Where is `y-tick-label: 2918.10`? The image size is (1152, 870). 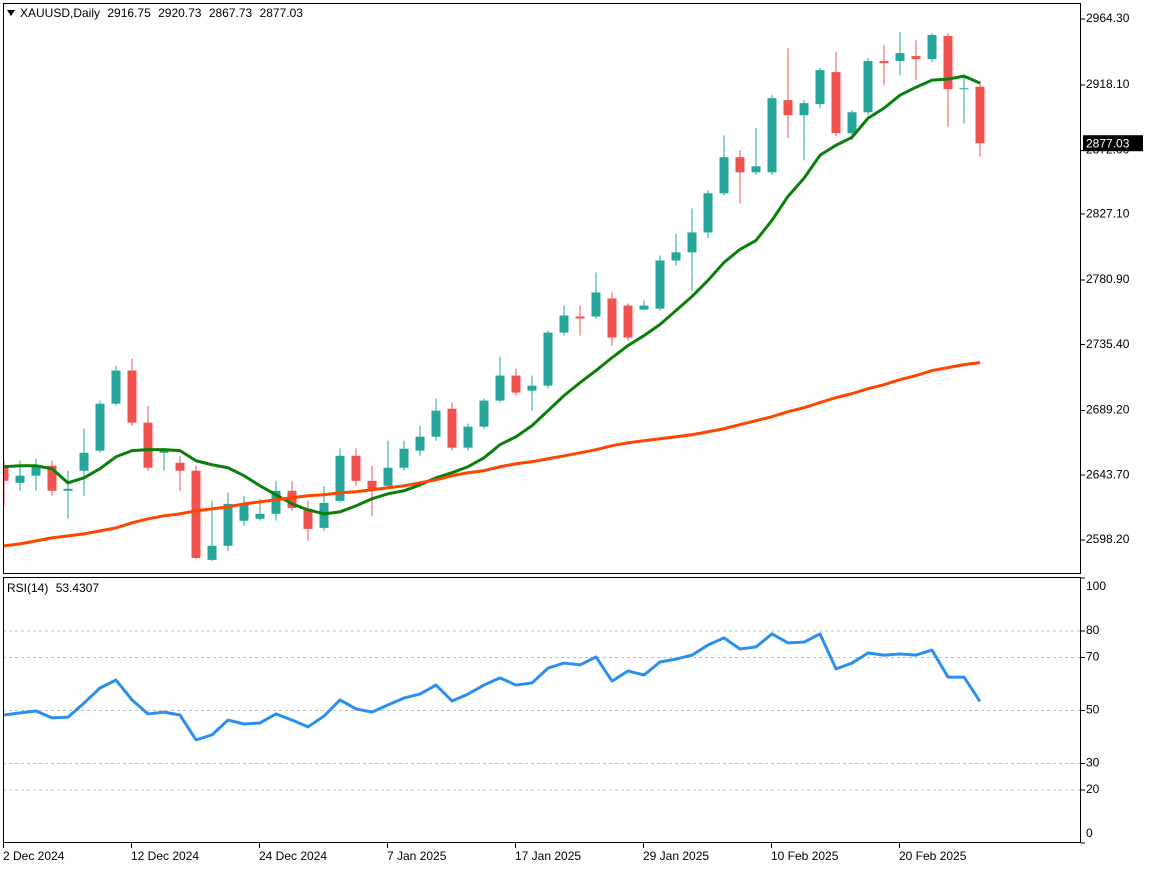
y-tick-label: 2918.10 is located at coordinates (1108, 84).